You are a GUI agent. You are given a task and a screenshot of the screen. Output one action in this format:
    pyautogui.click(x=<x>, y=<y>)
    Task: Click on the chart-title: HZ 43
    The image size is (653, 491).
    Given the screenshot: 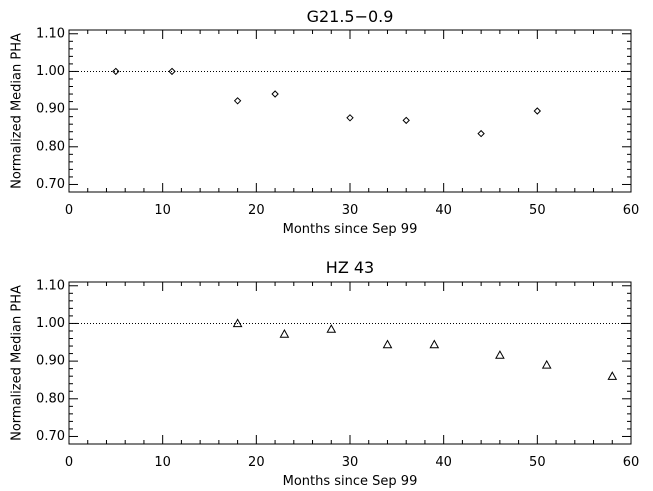 What is the action you would take?
    pyautogui.click(x=350, y=267)
    